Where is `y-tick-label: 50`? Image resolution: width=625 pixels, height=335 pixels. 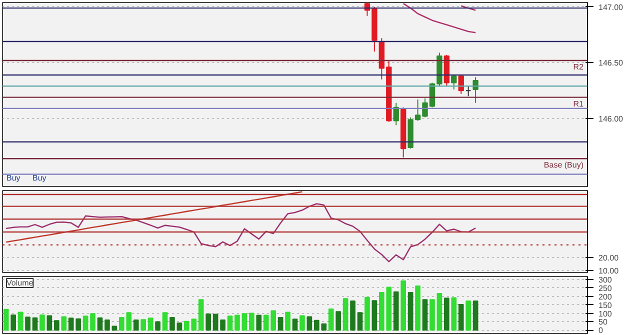
y-tick-label: 50 is located at coordinates (603, 322).